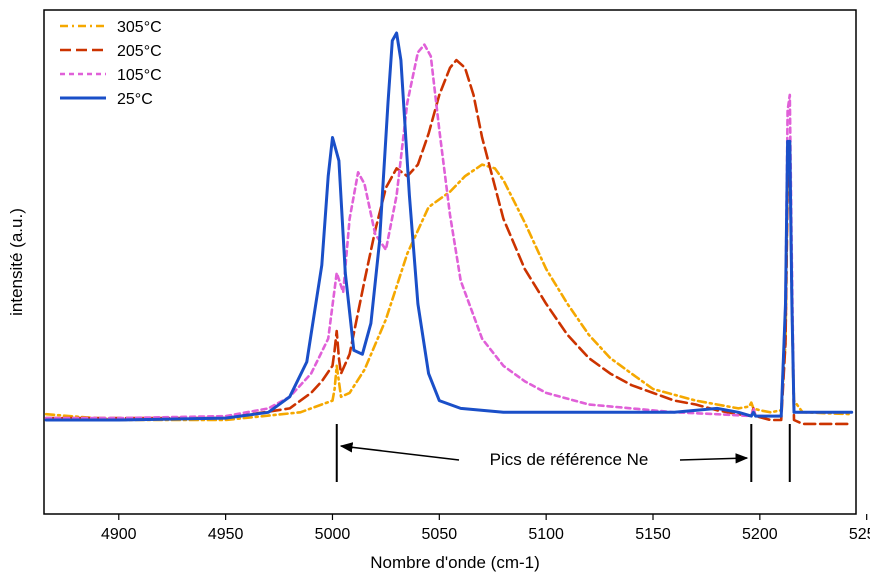 The image size is (870, 577). What do you see at coordinates (139, 75) in the screenshot?
I see `legend-label-2: 105°C` at bounding box center [139, 75].